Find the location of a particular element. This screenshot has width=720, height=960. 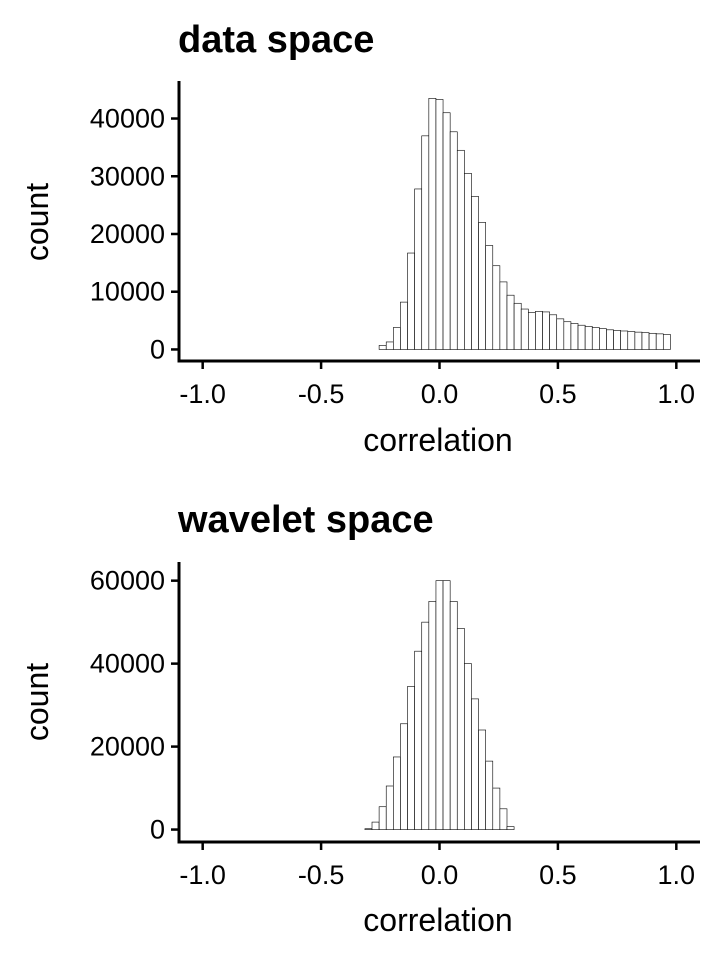

chart-title: data space is located at coordinates (276, 40).